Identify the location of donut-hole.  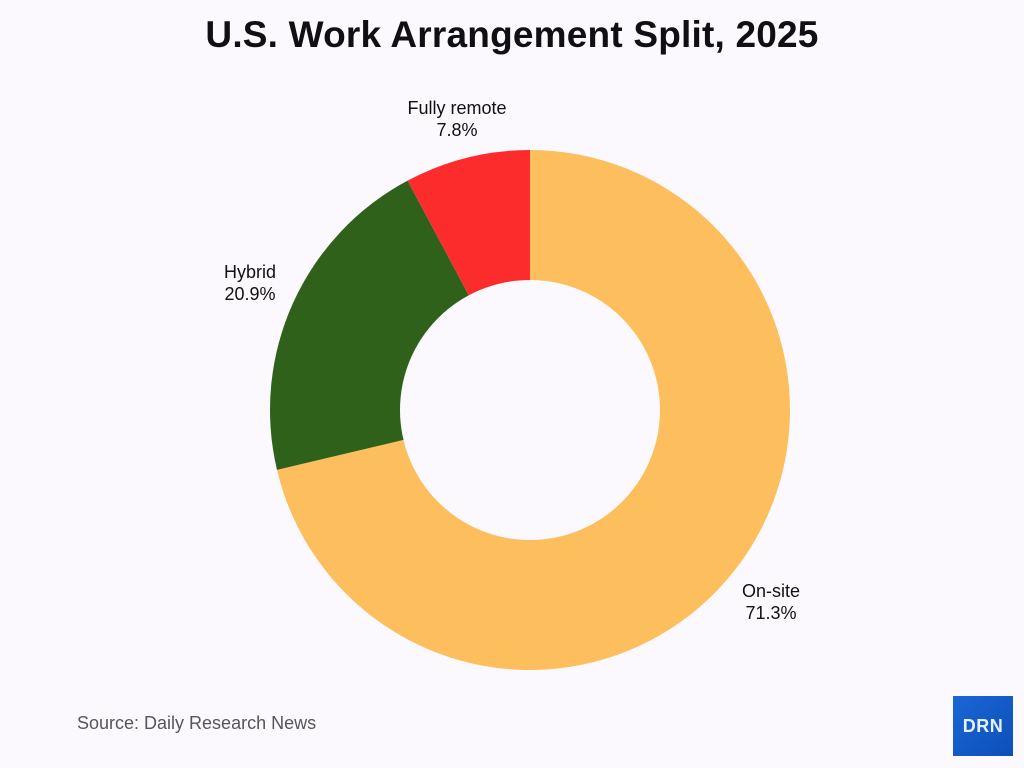
(530, 410).